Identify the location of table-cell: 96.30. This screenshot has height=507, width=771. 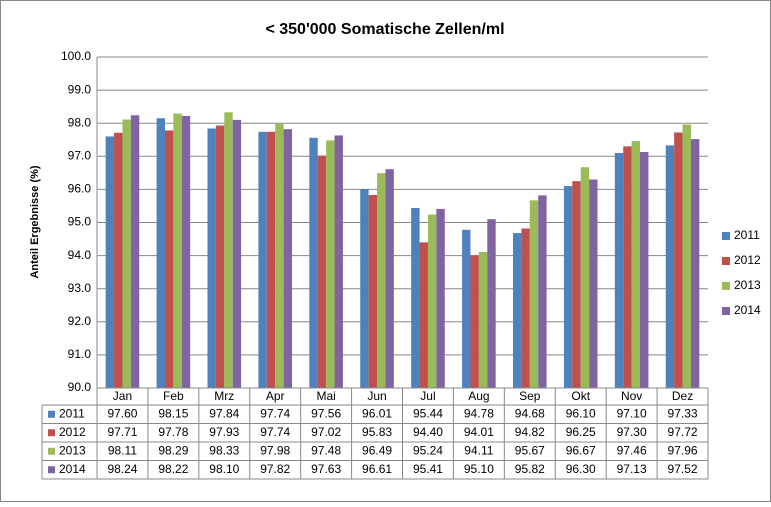
(581, 469).